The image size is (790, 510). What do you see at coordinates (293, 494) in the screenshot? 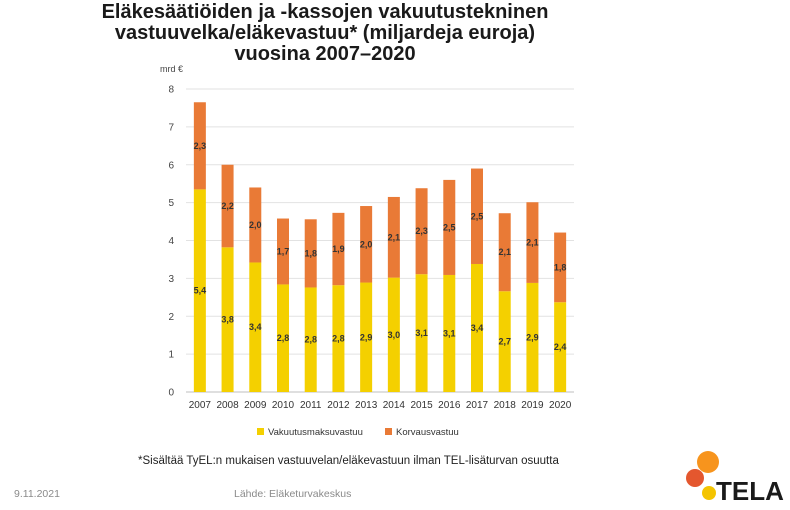
I see `footer-source: Lähde: Eläketurvakeskus` at bounding box center [293, 494].